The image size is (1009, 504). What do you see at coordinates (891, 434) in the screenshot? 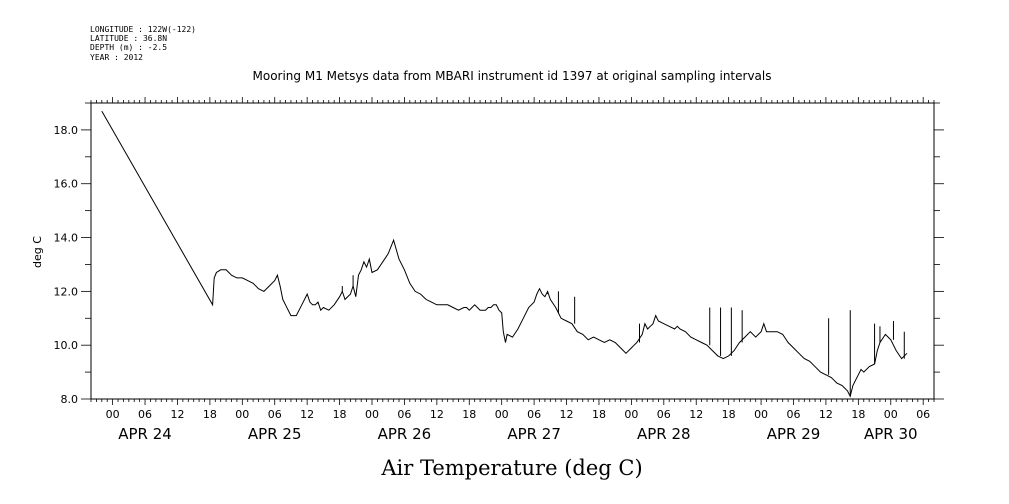
I see `x-day-label: APR 30` at bounding box center [891, 434].